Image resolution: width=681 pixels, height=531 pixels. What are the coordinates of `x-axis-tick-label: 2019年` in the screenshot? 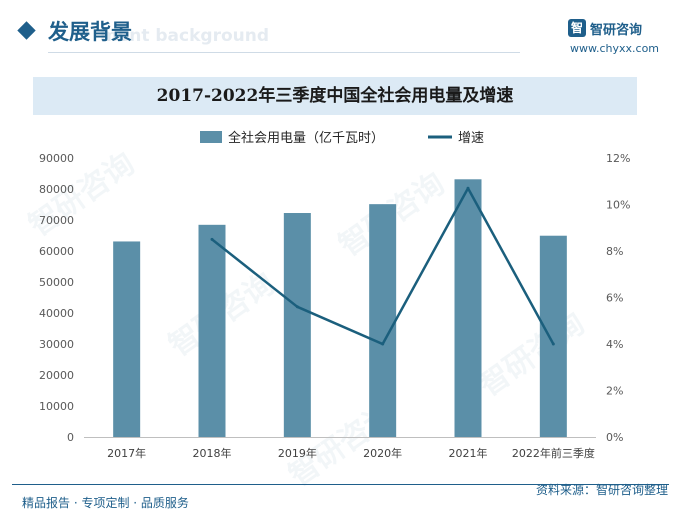 It's located at (297, 453).